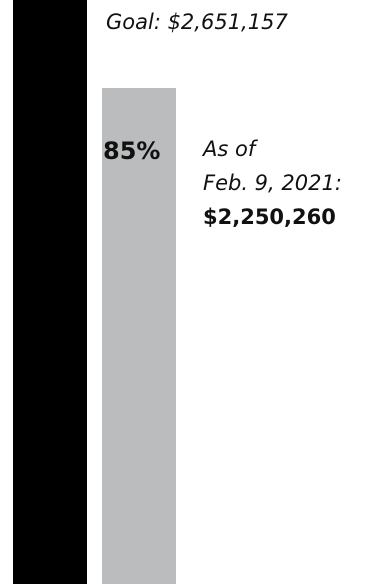 The image size is (373, 584). I want to click on percent-label: 85%, so click(132, 151).